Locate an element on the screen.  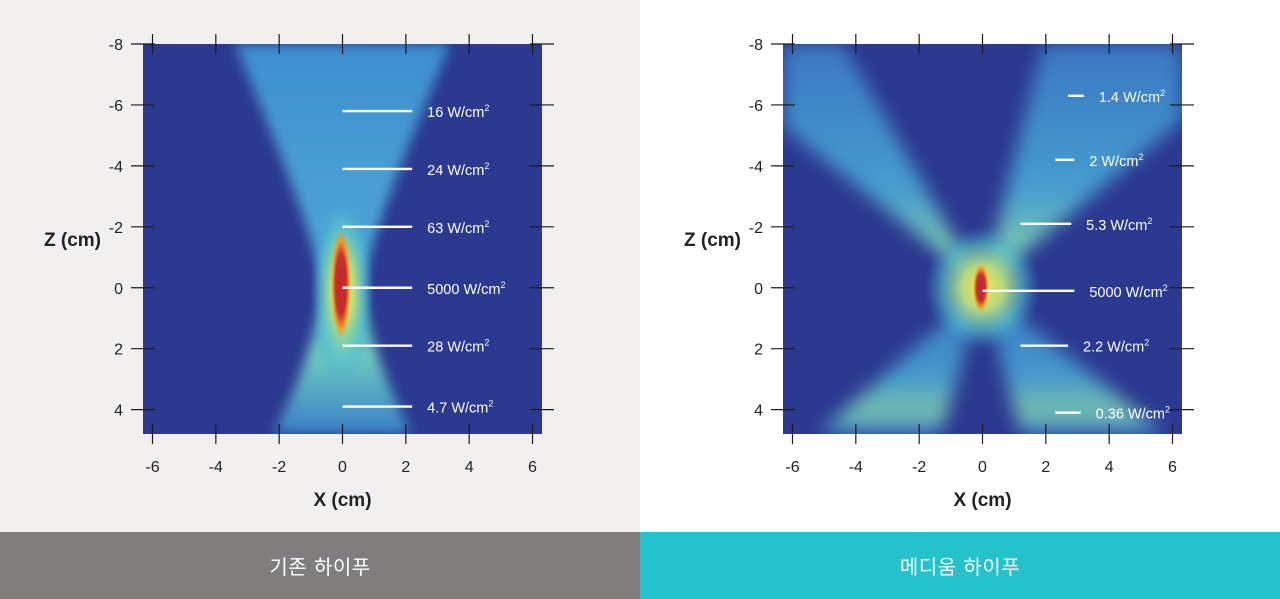
lower-beams is located at coordinates (992, 360).